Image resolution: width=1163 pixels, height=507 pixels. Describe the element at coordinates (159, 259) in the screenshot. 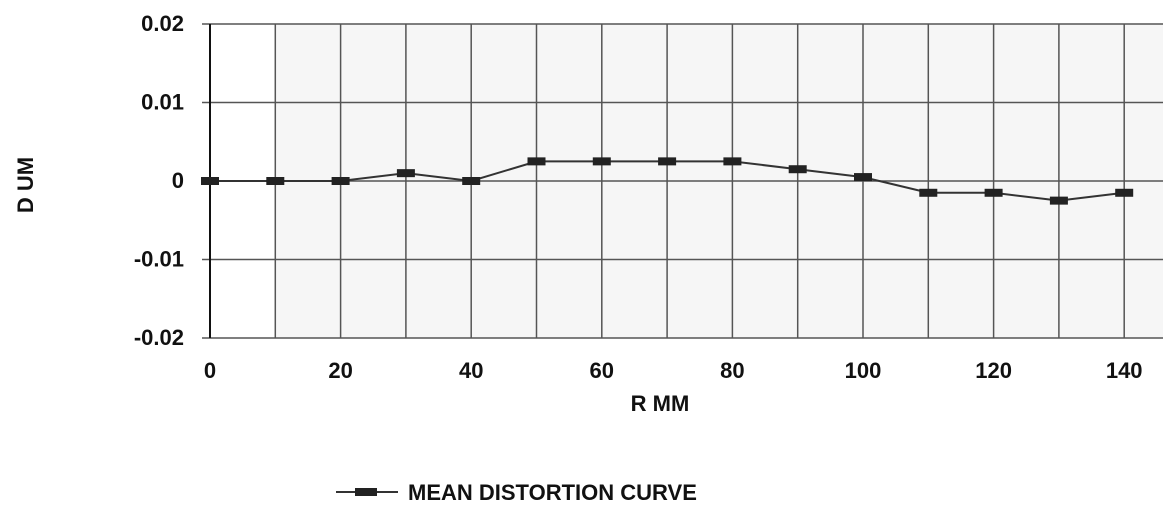

I see `y-tick-label: -0.01` at that location.